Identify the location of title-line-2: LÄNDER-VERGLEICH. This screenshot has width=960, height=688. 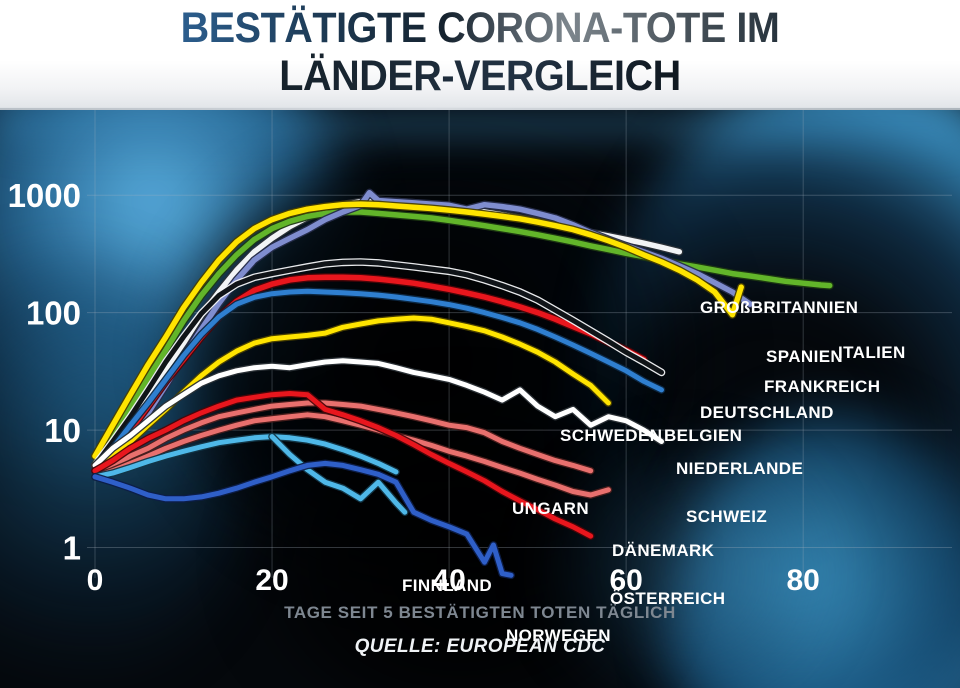
(479, 76).